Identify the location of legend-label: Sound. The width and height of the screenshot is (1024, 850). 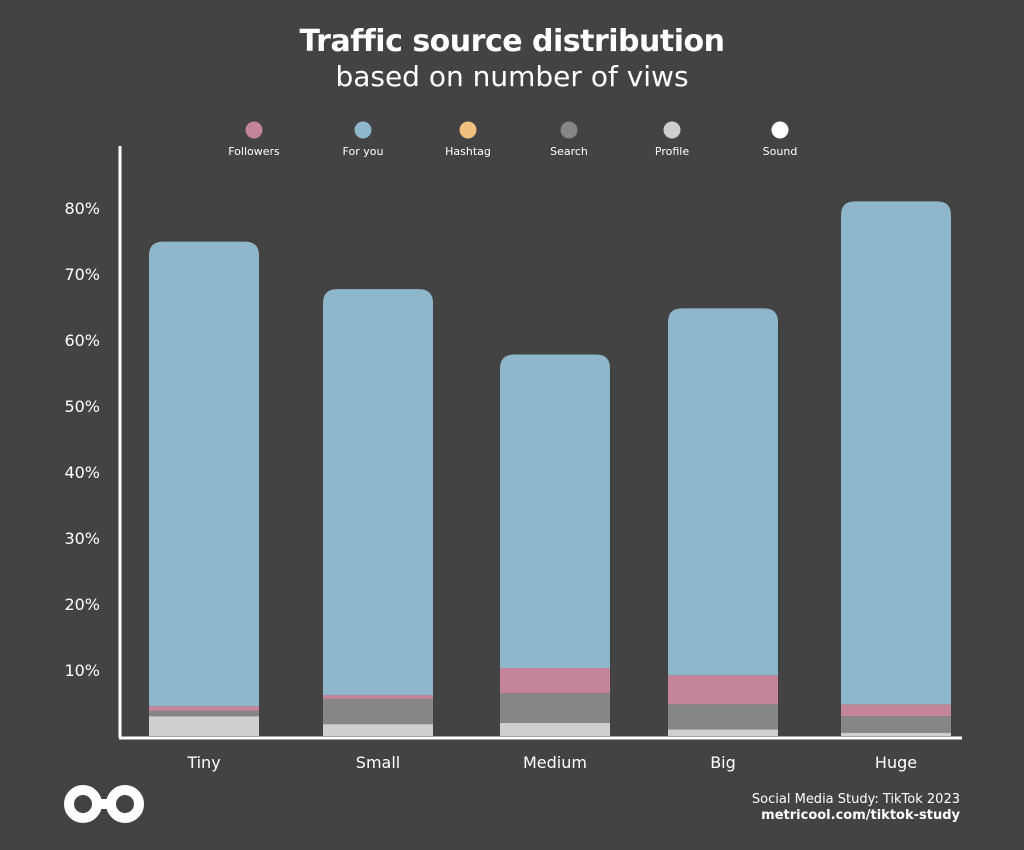
(780, 151).